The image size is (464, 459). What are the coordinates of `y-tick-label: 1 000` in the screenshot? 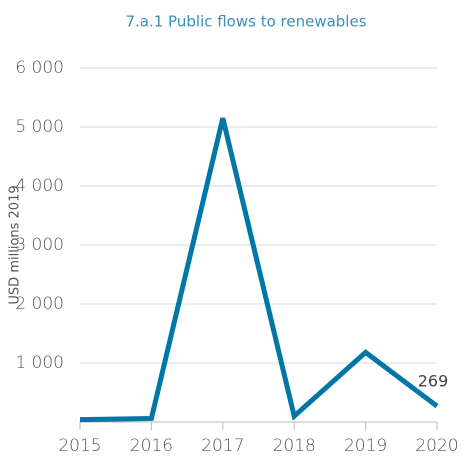 It's located at (39, 363).